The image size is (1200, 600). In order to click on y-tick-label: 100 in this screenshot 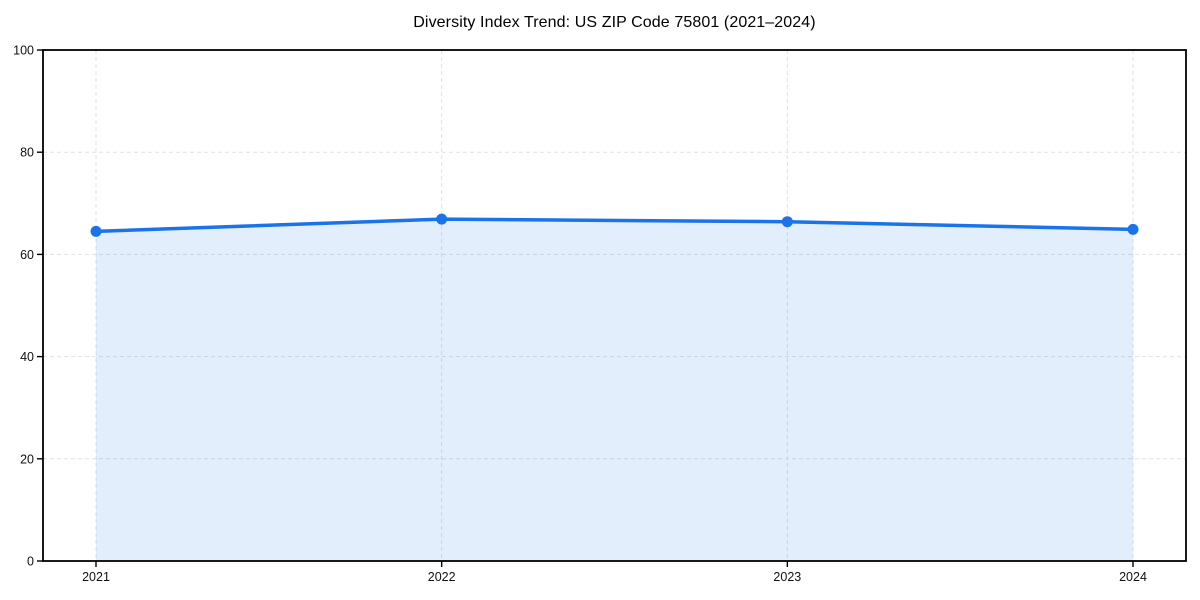, I will do `click(23, 51)`.